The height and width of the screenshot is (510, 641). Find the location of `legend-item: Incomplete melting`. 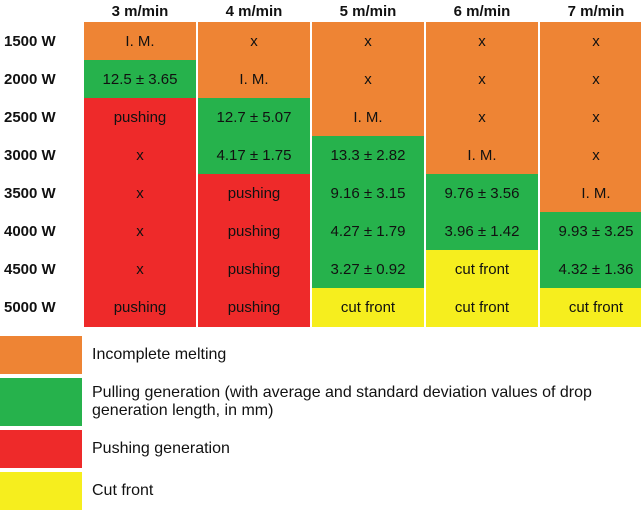

legend-item: Incomplete melting is located at coordinates (320, 355).